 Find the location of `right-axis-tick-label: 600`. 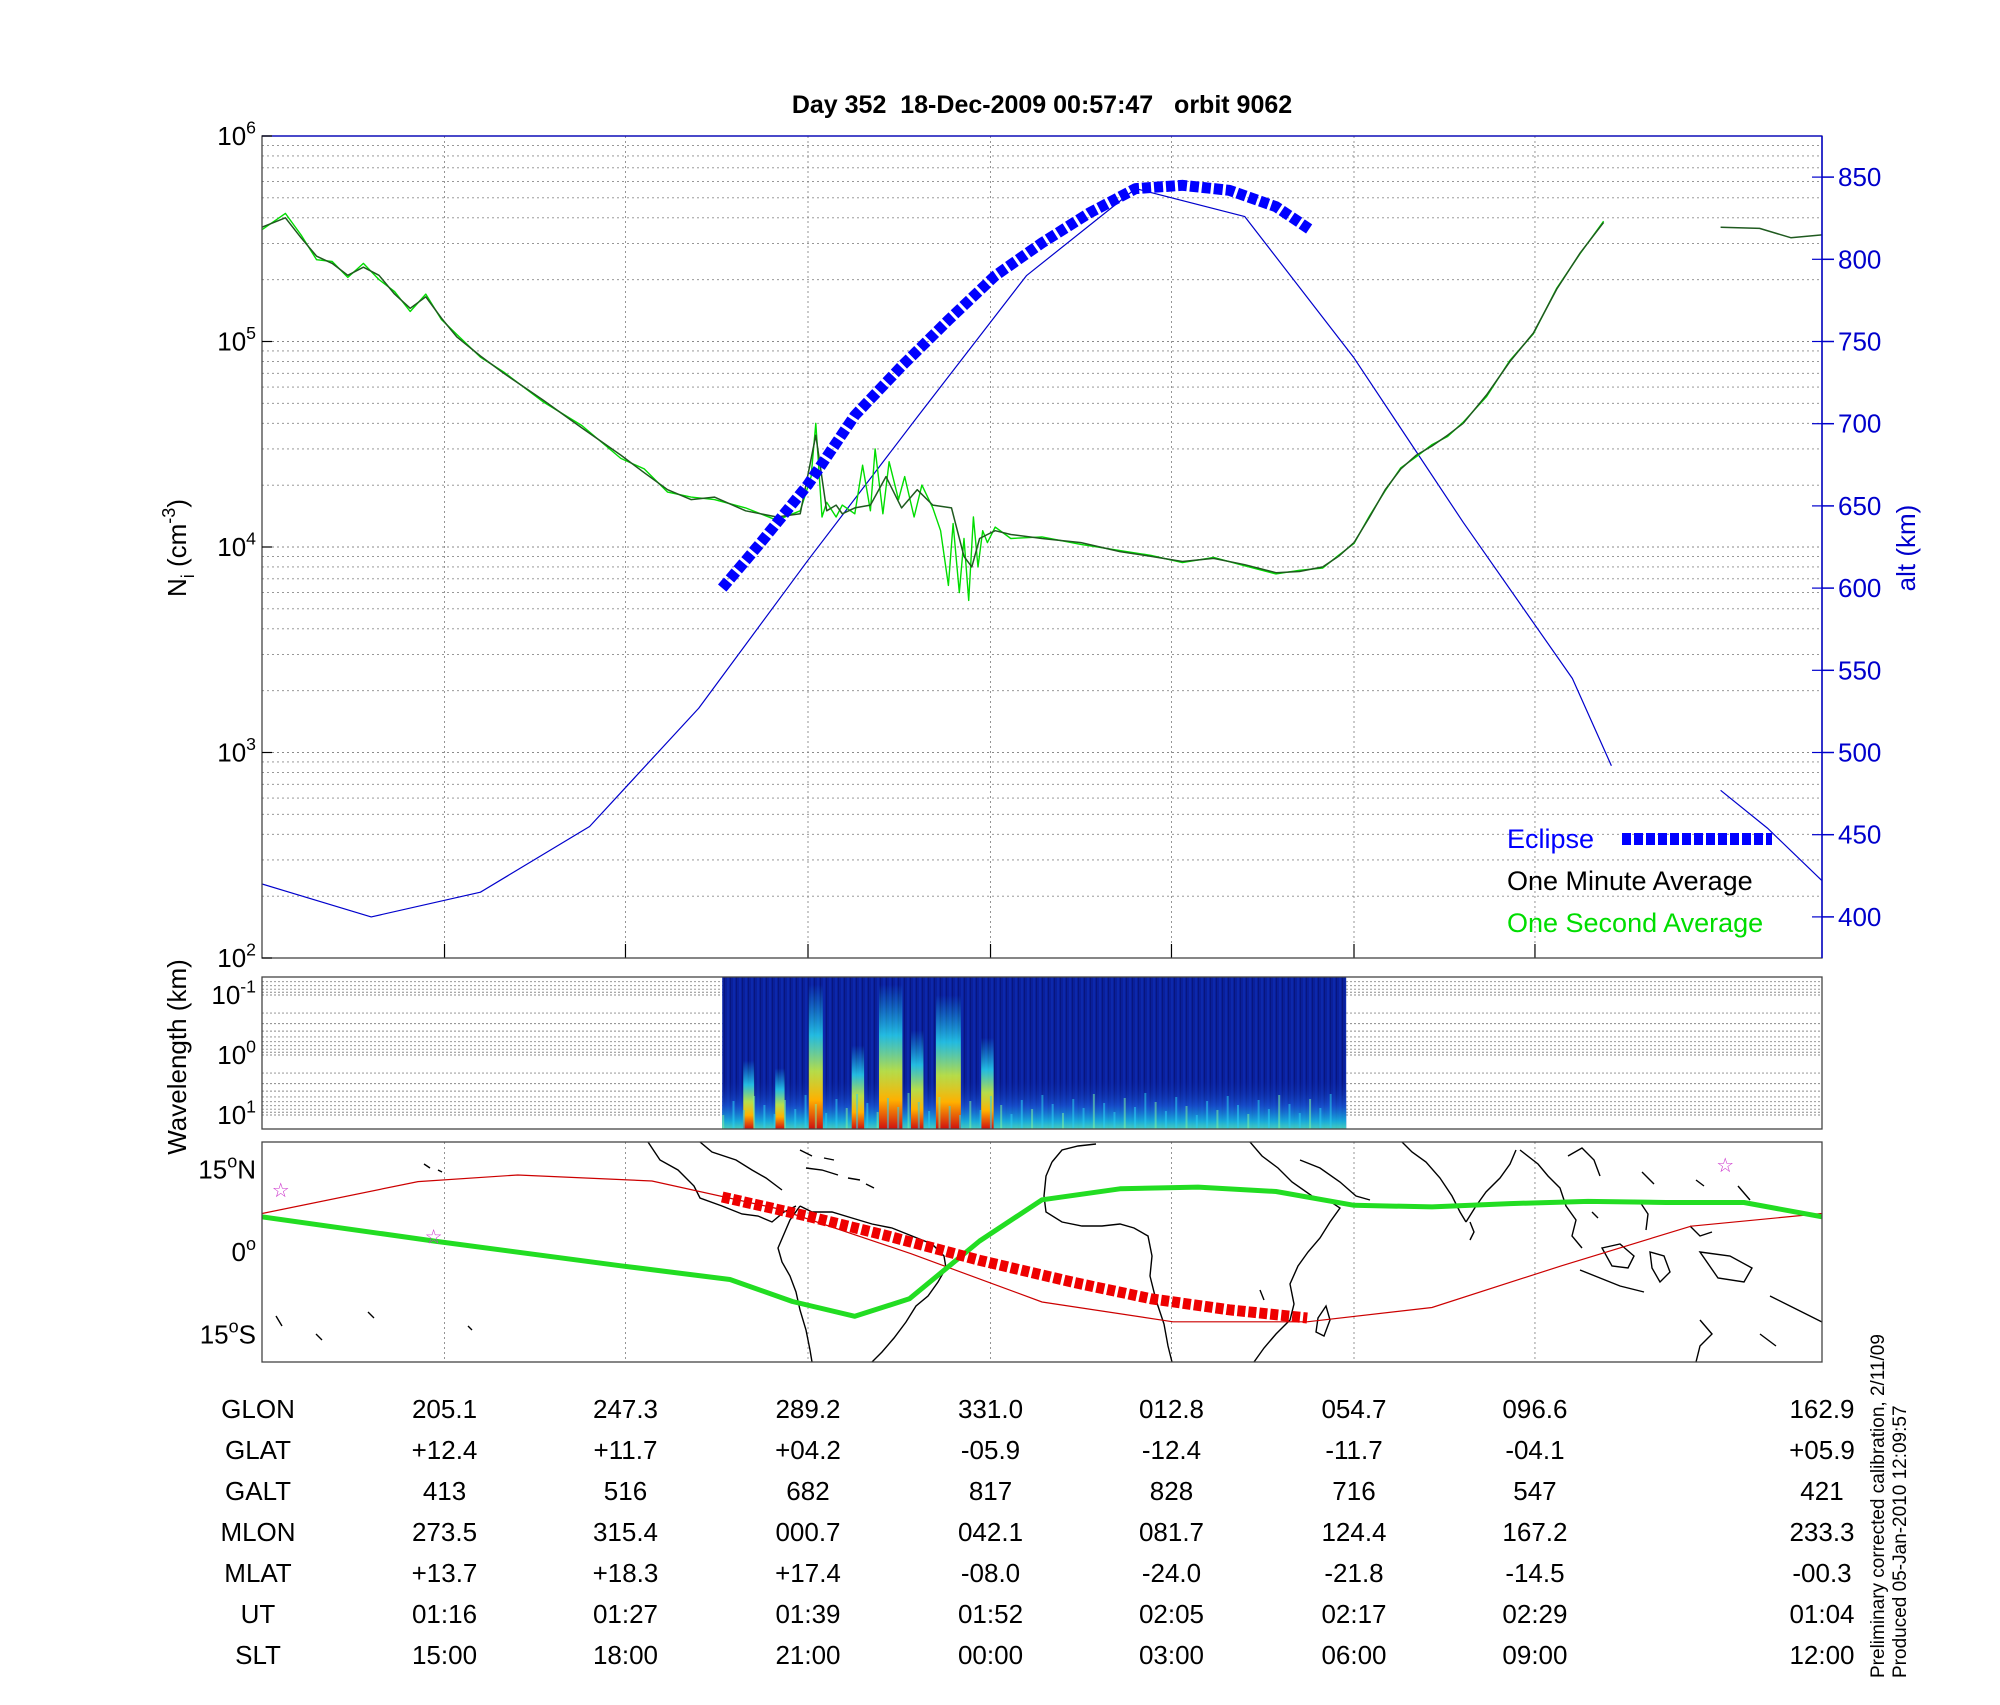

right-axis-tick-label: 600 is located at coordinates (1859, 588).